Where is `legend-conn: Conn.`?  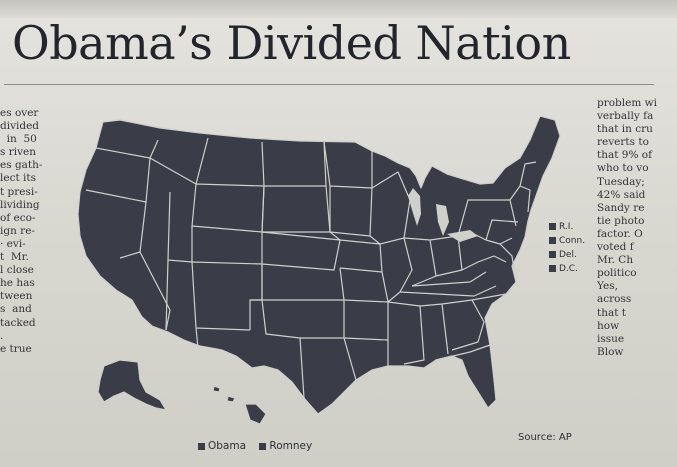
legend-conn: Conn. is located at coordinates (567, 241).